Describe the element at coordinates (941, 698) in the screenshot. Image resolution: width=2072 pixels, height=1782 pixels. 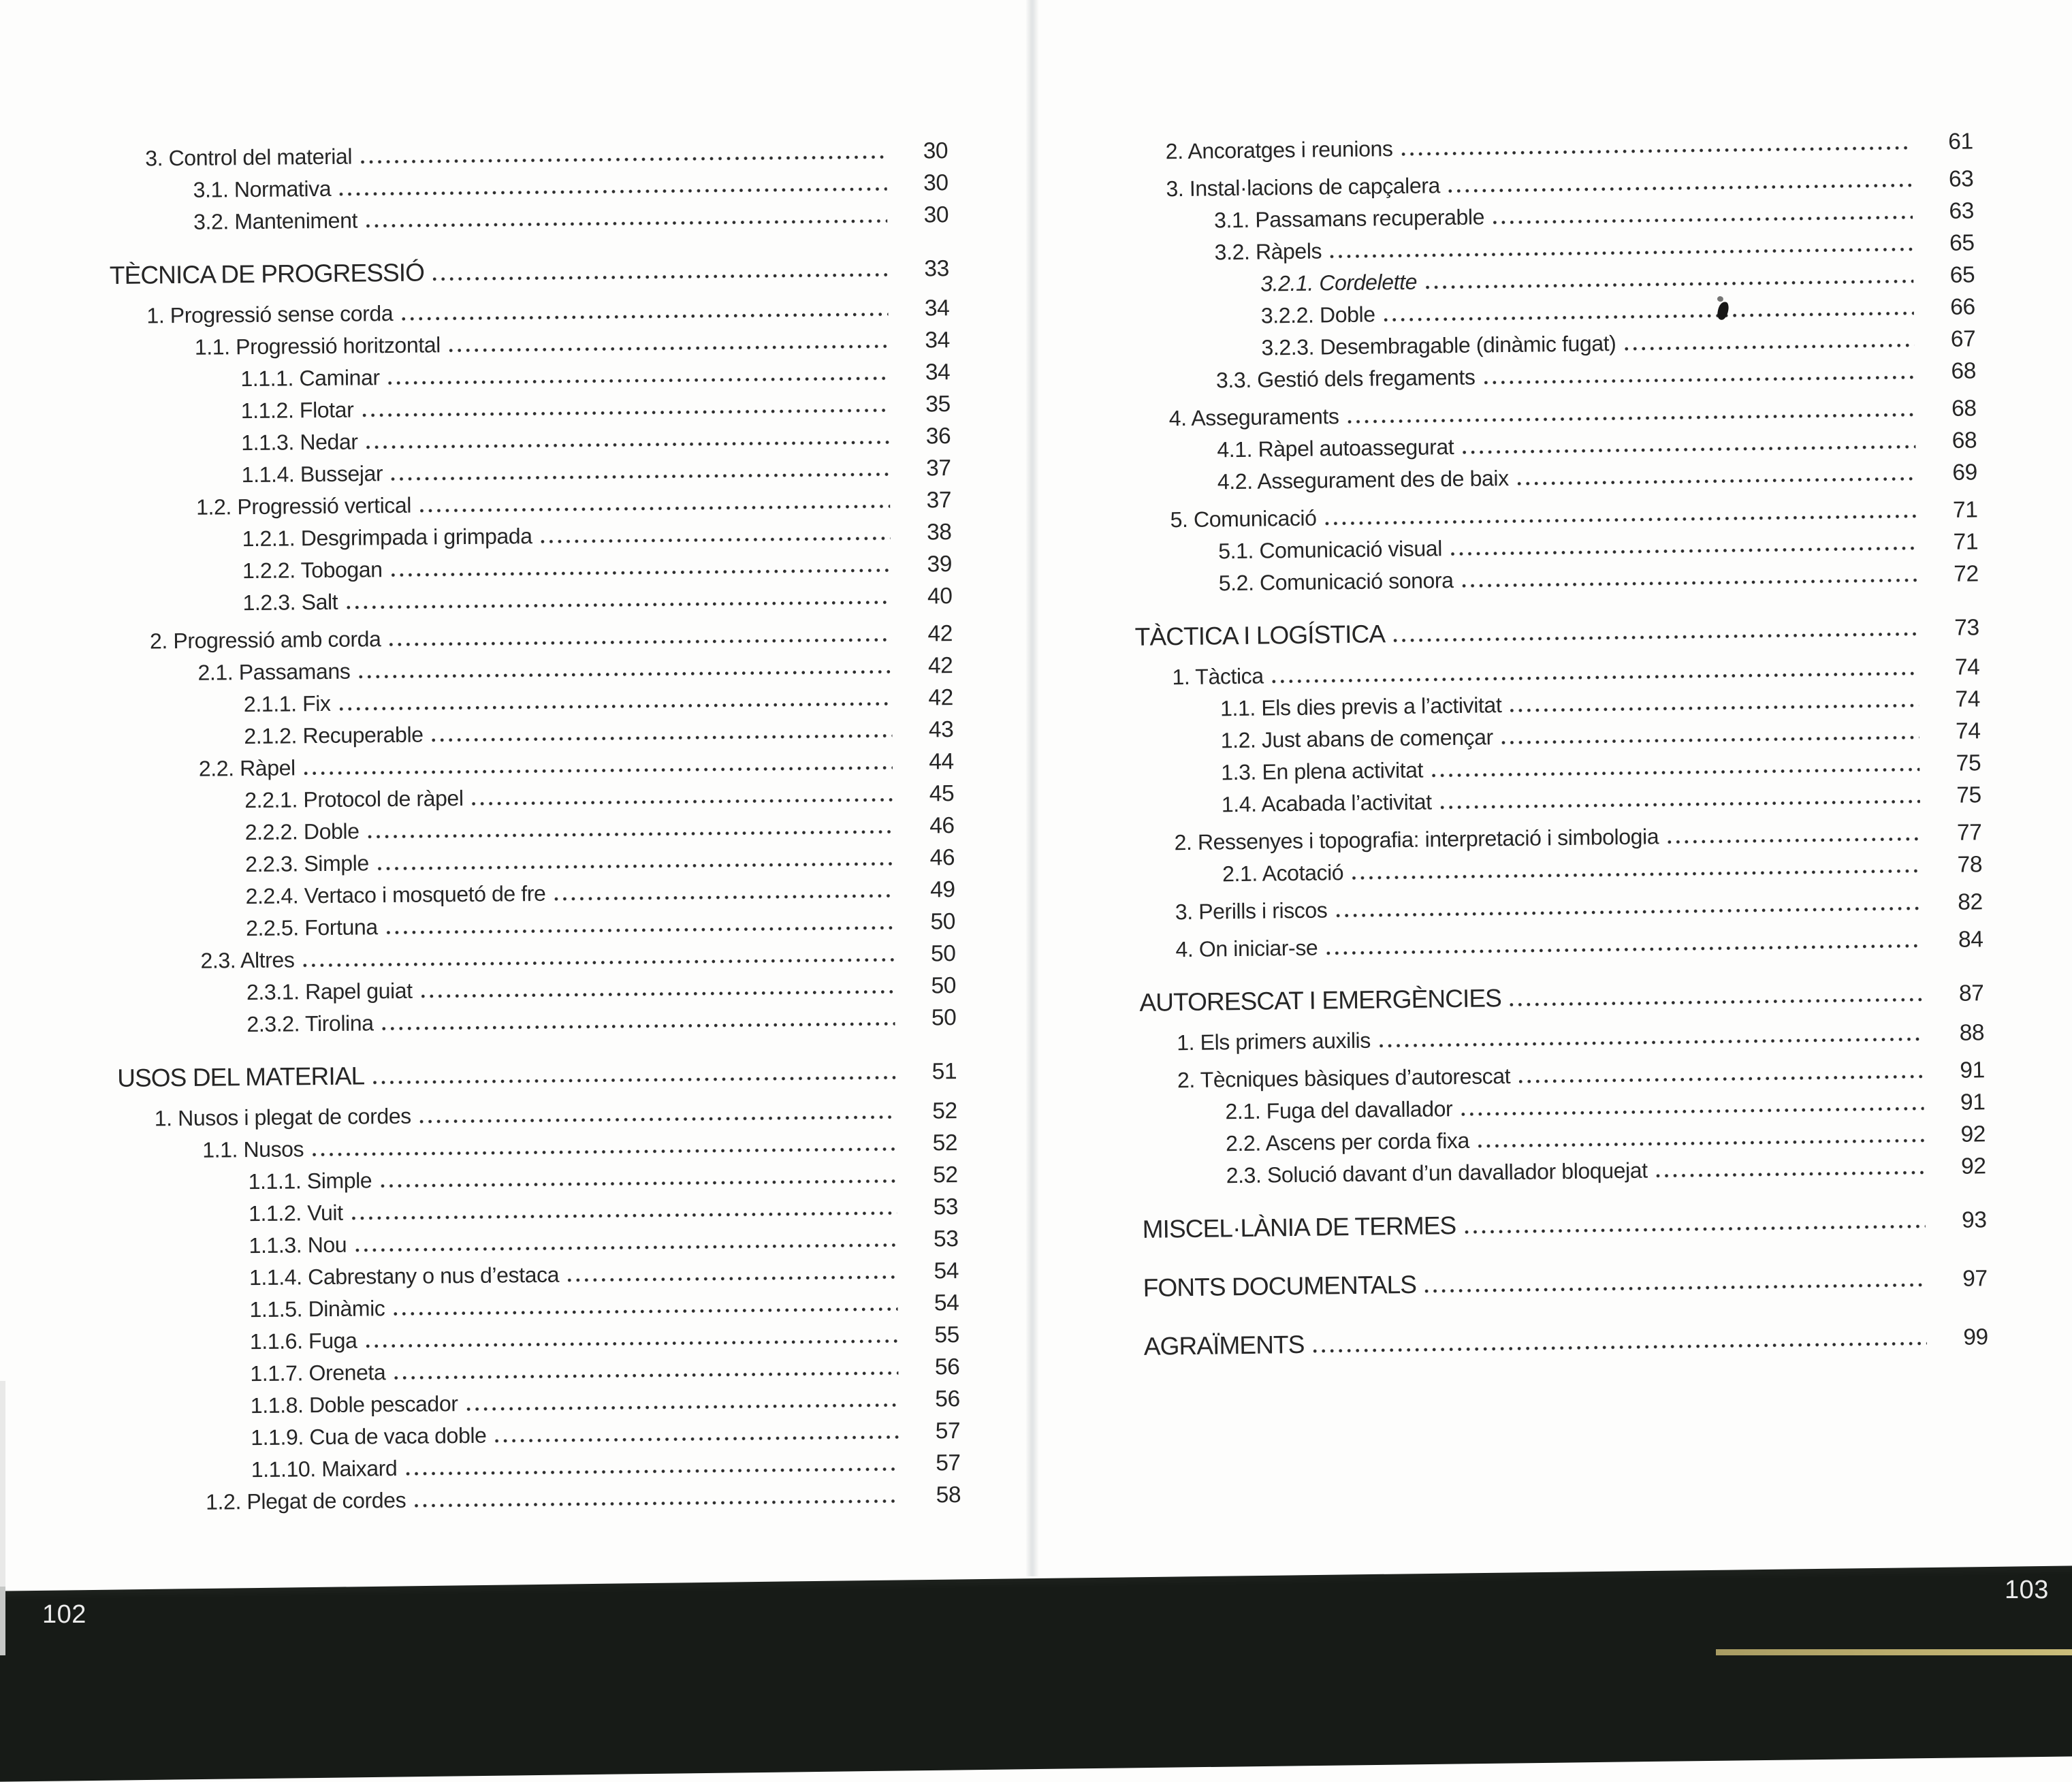
I see `toc-entry-page-number: 42` at that location.